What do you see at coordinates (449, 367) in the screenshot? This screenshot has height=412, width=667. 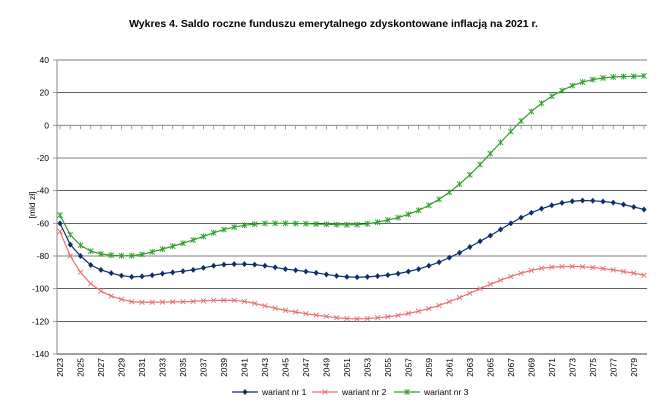 I see `x-tick-label: 2061` at bounding box center [449, 367].